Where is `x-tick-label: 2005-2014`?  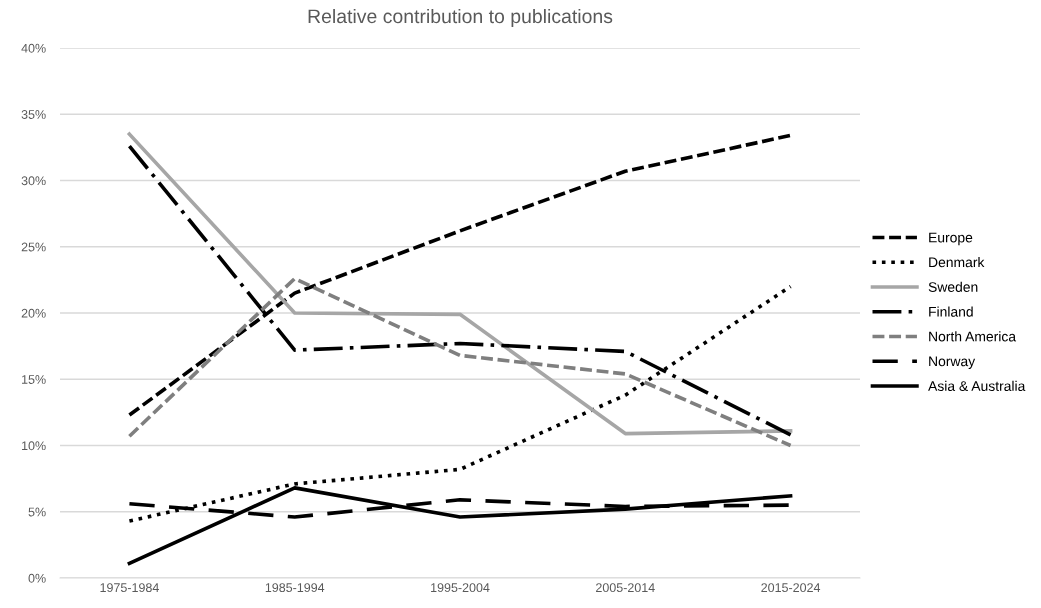 x-tick-label: 2005-2014 is located at coordinates (625, 588).